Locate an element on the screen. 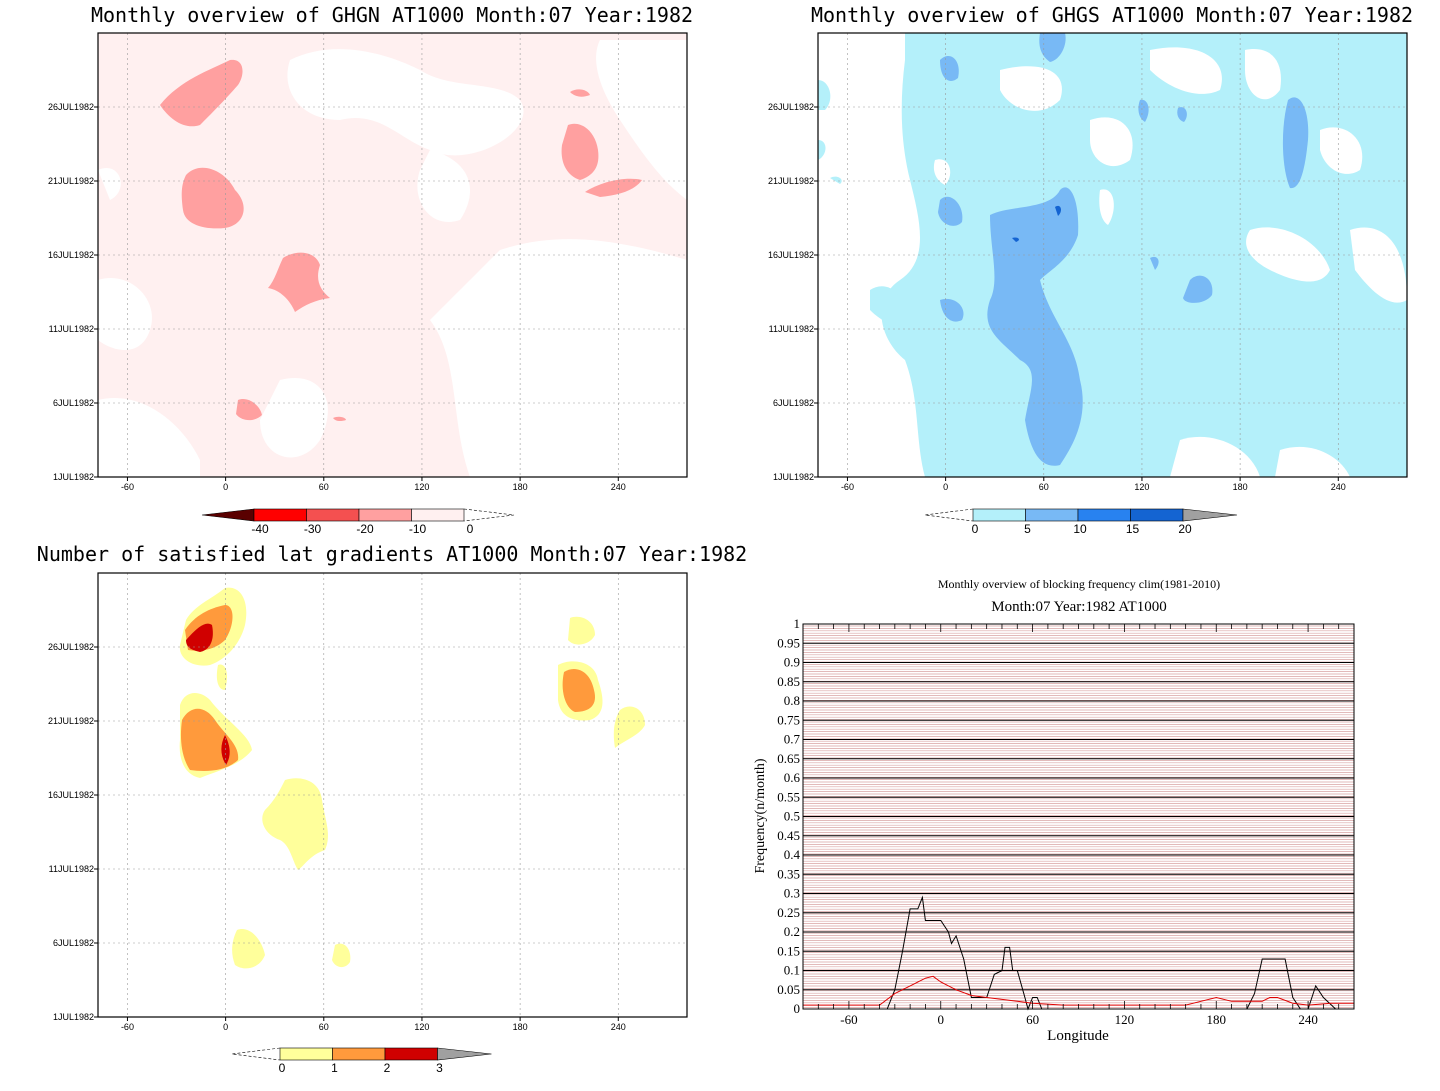 The image size is (1440, 1091). y-tick-label: 0.95 is located at coordinates (788, 642).